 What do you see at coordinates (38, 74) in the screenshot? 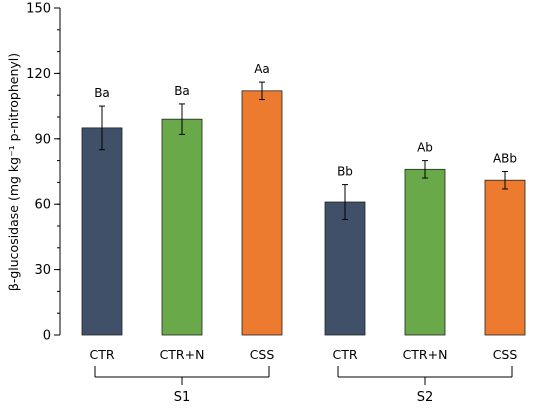
I see `y-tick-label: 120` at bounding box center [38, 74].